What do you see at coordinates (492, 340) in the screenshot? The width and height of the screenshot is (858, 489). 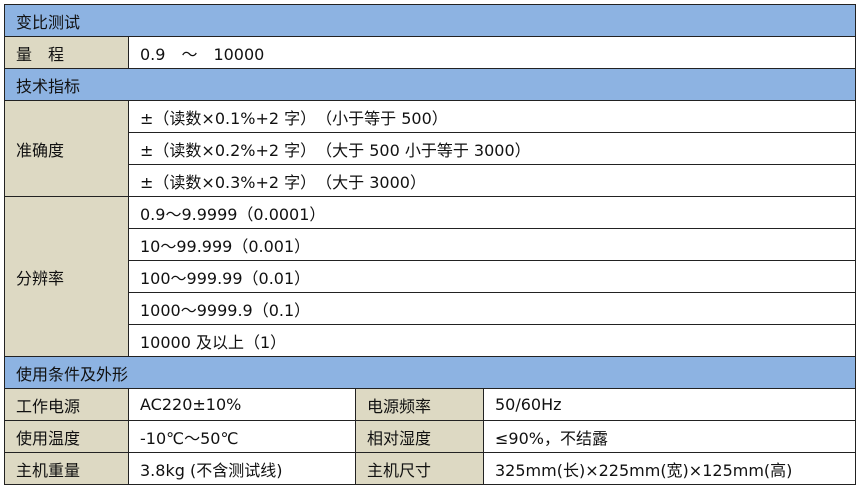 I see `resolution-row: 10000 及以上（1）` at bounding box center [492, 340].